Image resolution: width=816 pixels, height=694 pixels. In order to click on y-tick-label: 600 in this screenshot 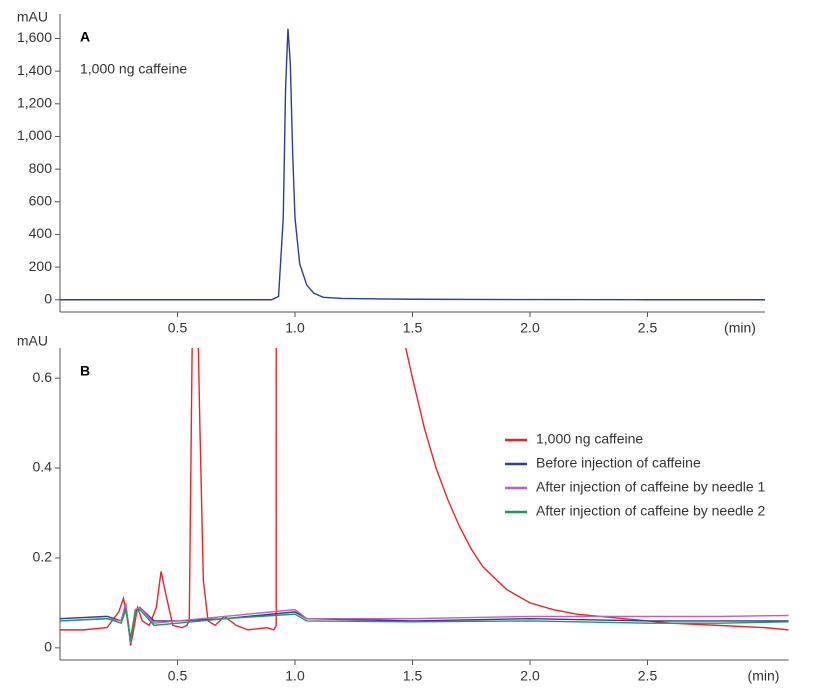, I will do `click(41, 200)`.